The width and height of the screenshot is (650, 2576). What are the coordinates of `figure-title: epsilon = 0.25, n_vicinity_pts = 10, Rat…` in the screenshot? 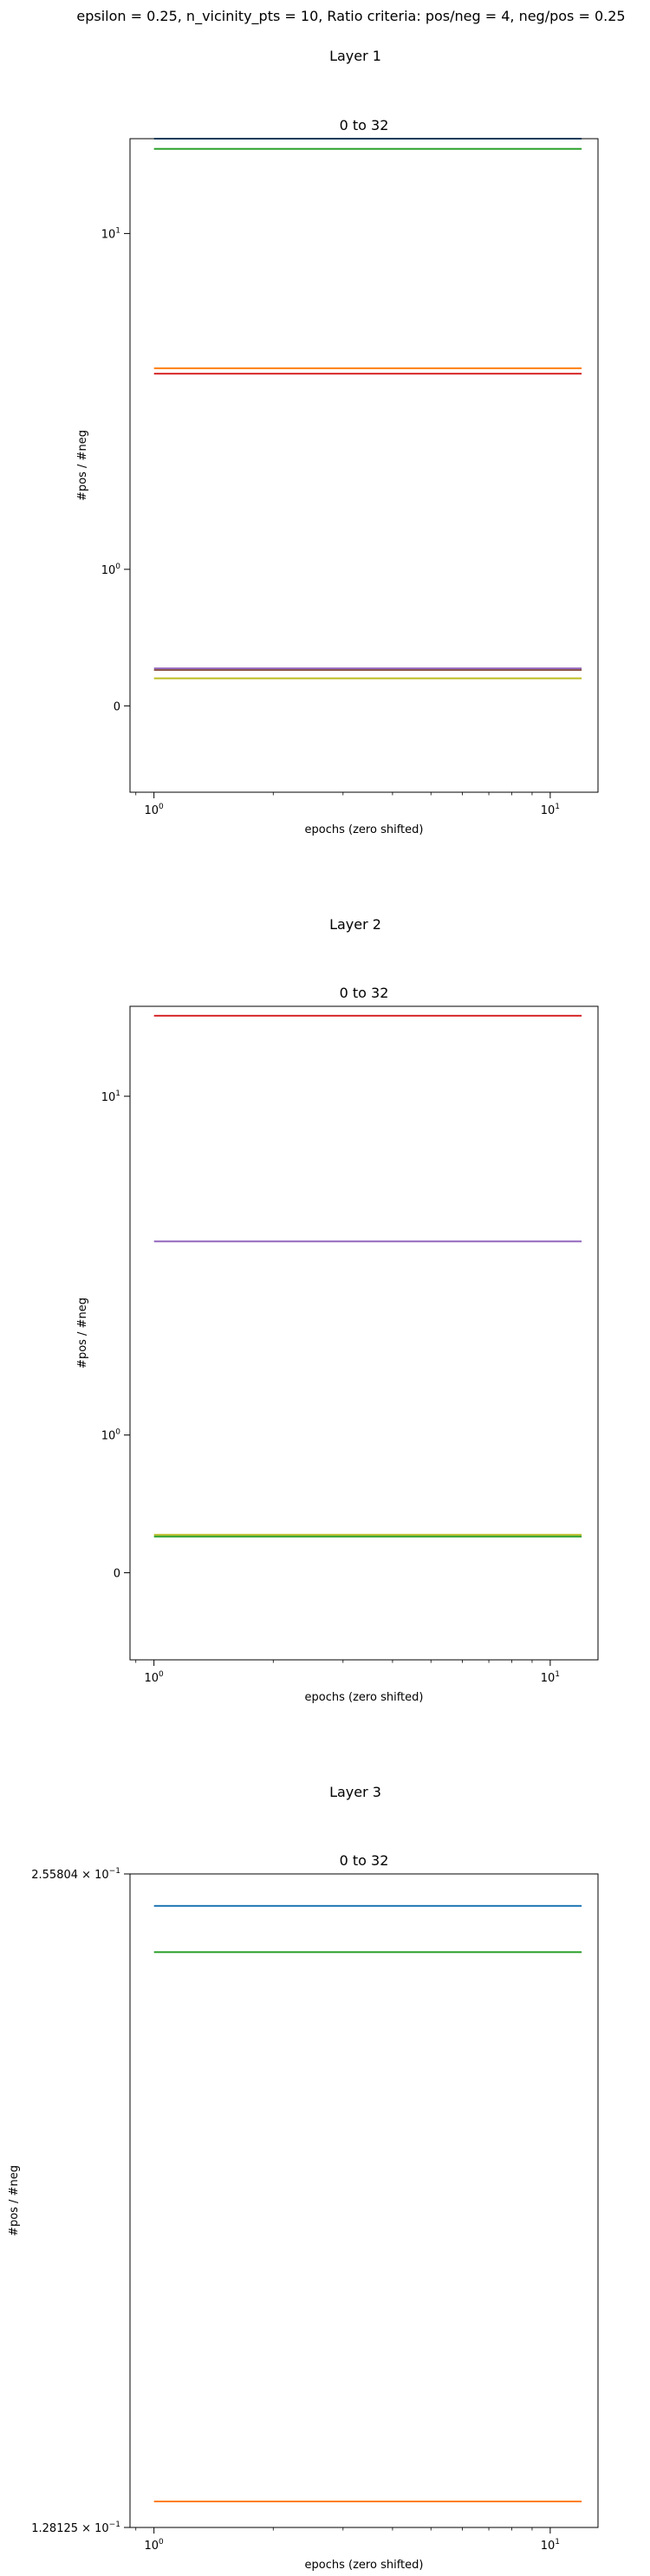 It's located at (350, 16).